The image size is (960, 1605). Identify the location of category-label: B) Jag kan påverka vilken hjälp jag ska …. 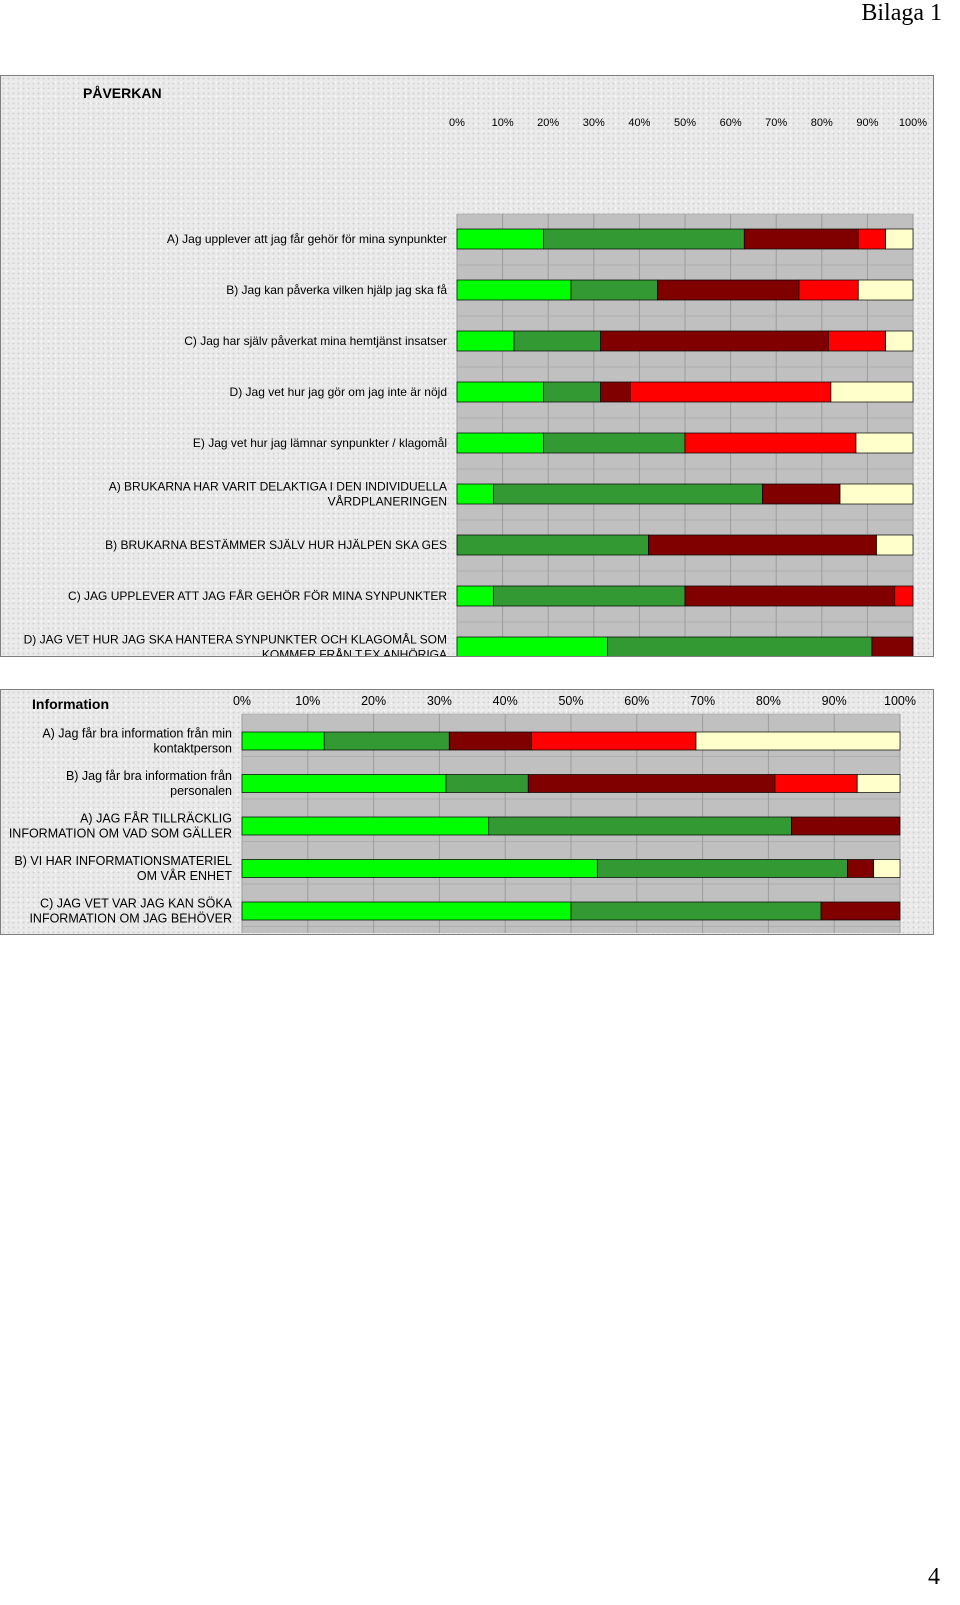
(336, 290).